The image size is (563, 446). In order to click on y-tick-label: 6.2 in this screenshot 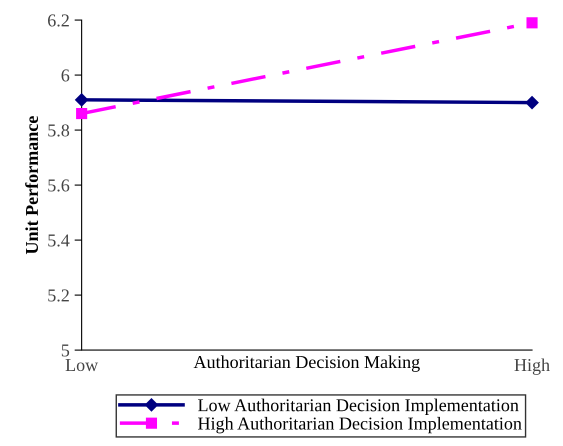, I will do `click(58, 20)`.